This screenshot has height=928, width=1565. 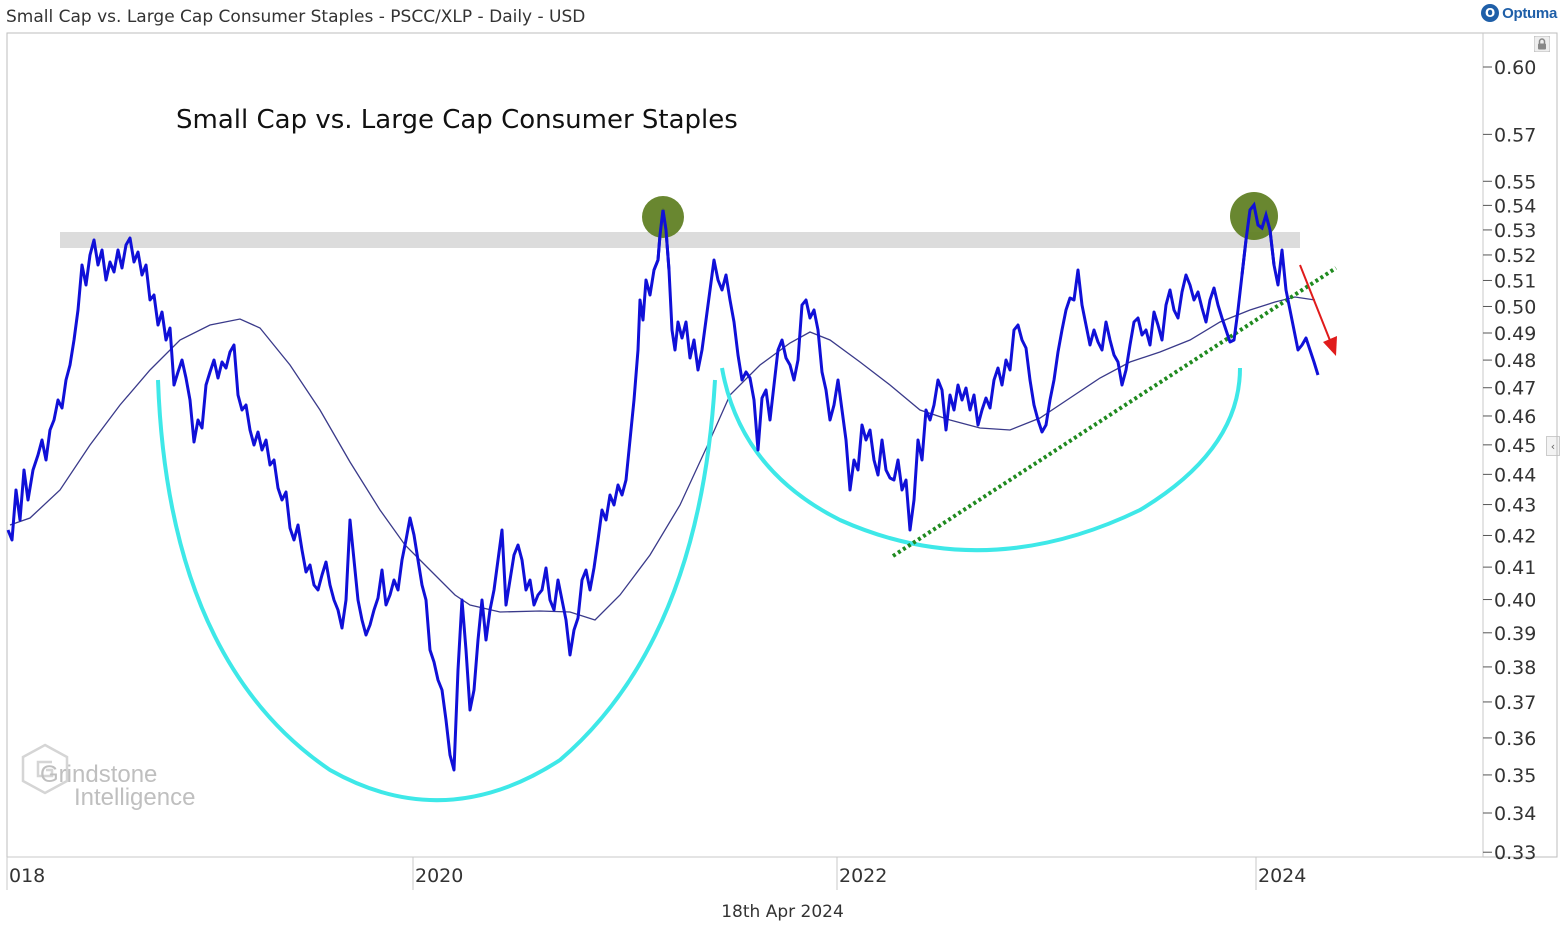 What do you see at coordinates (1490, 13) in the screenshot?
I see `optuma-logo-icon: O` at bounding box center [1490, 13].